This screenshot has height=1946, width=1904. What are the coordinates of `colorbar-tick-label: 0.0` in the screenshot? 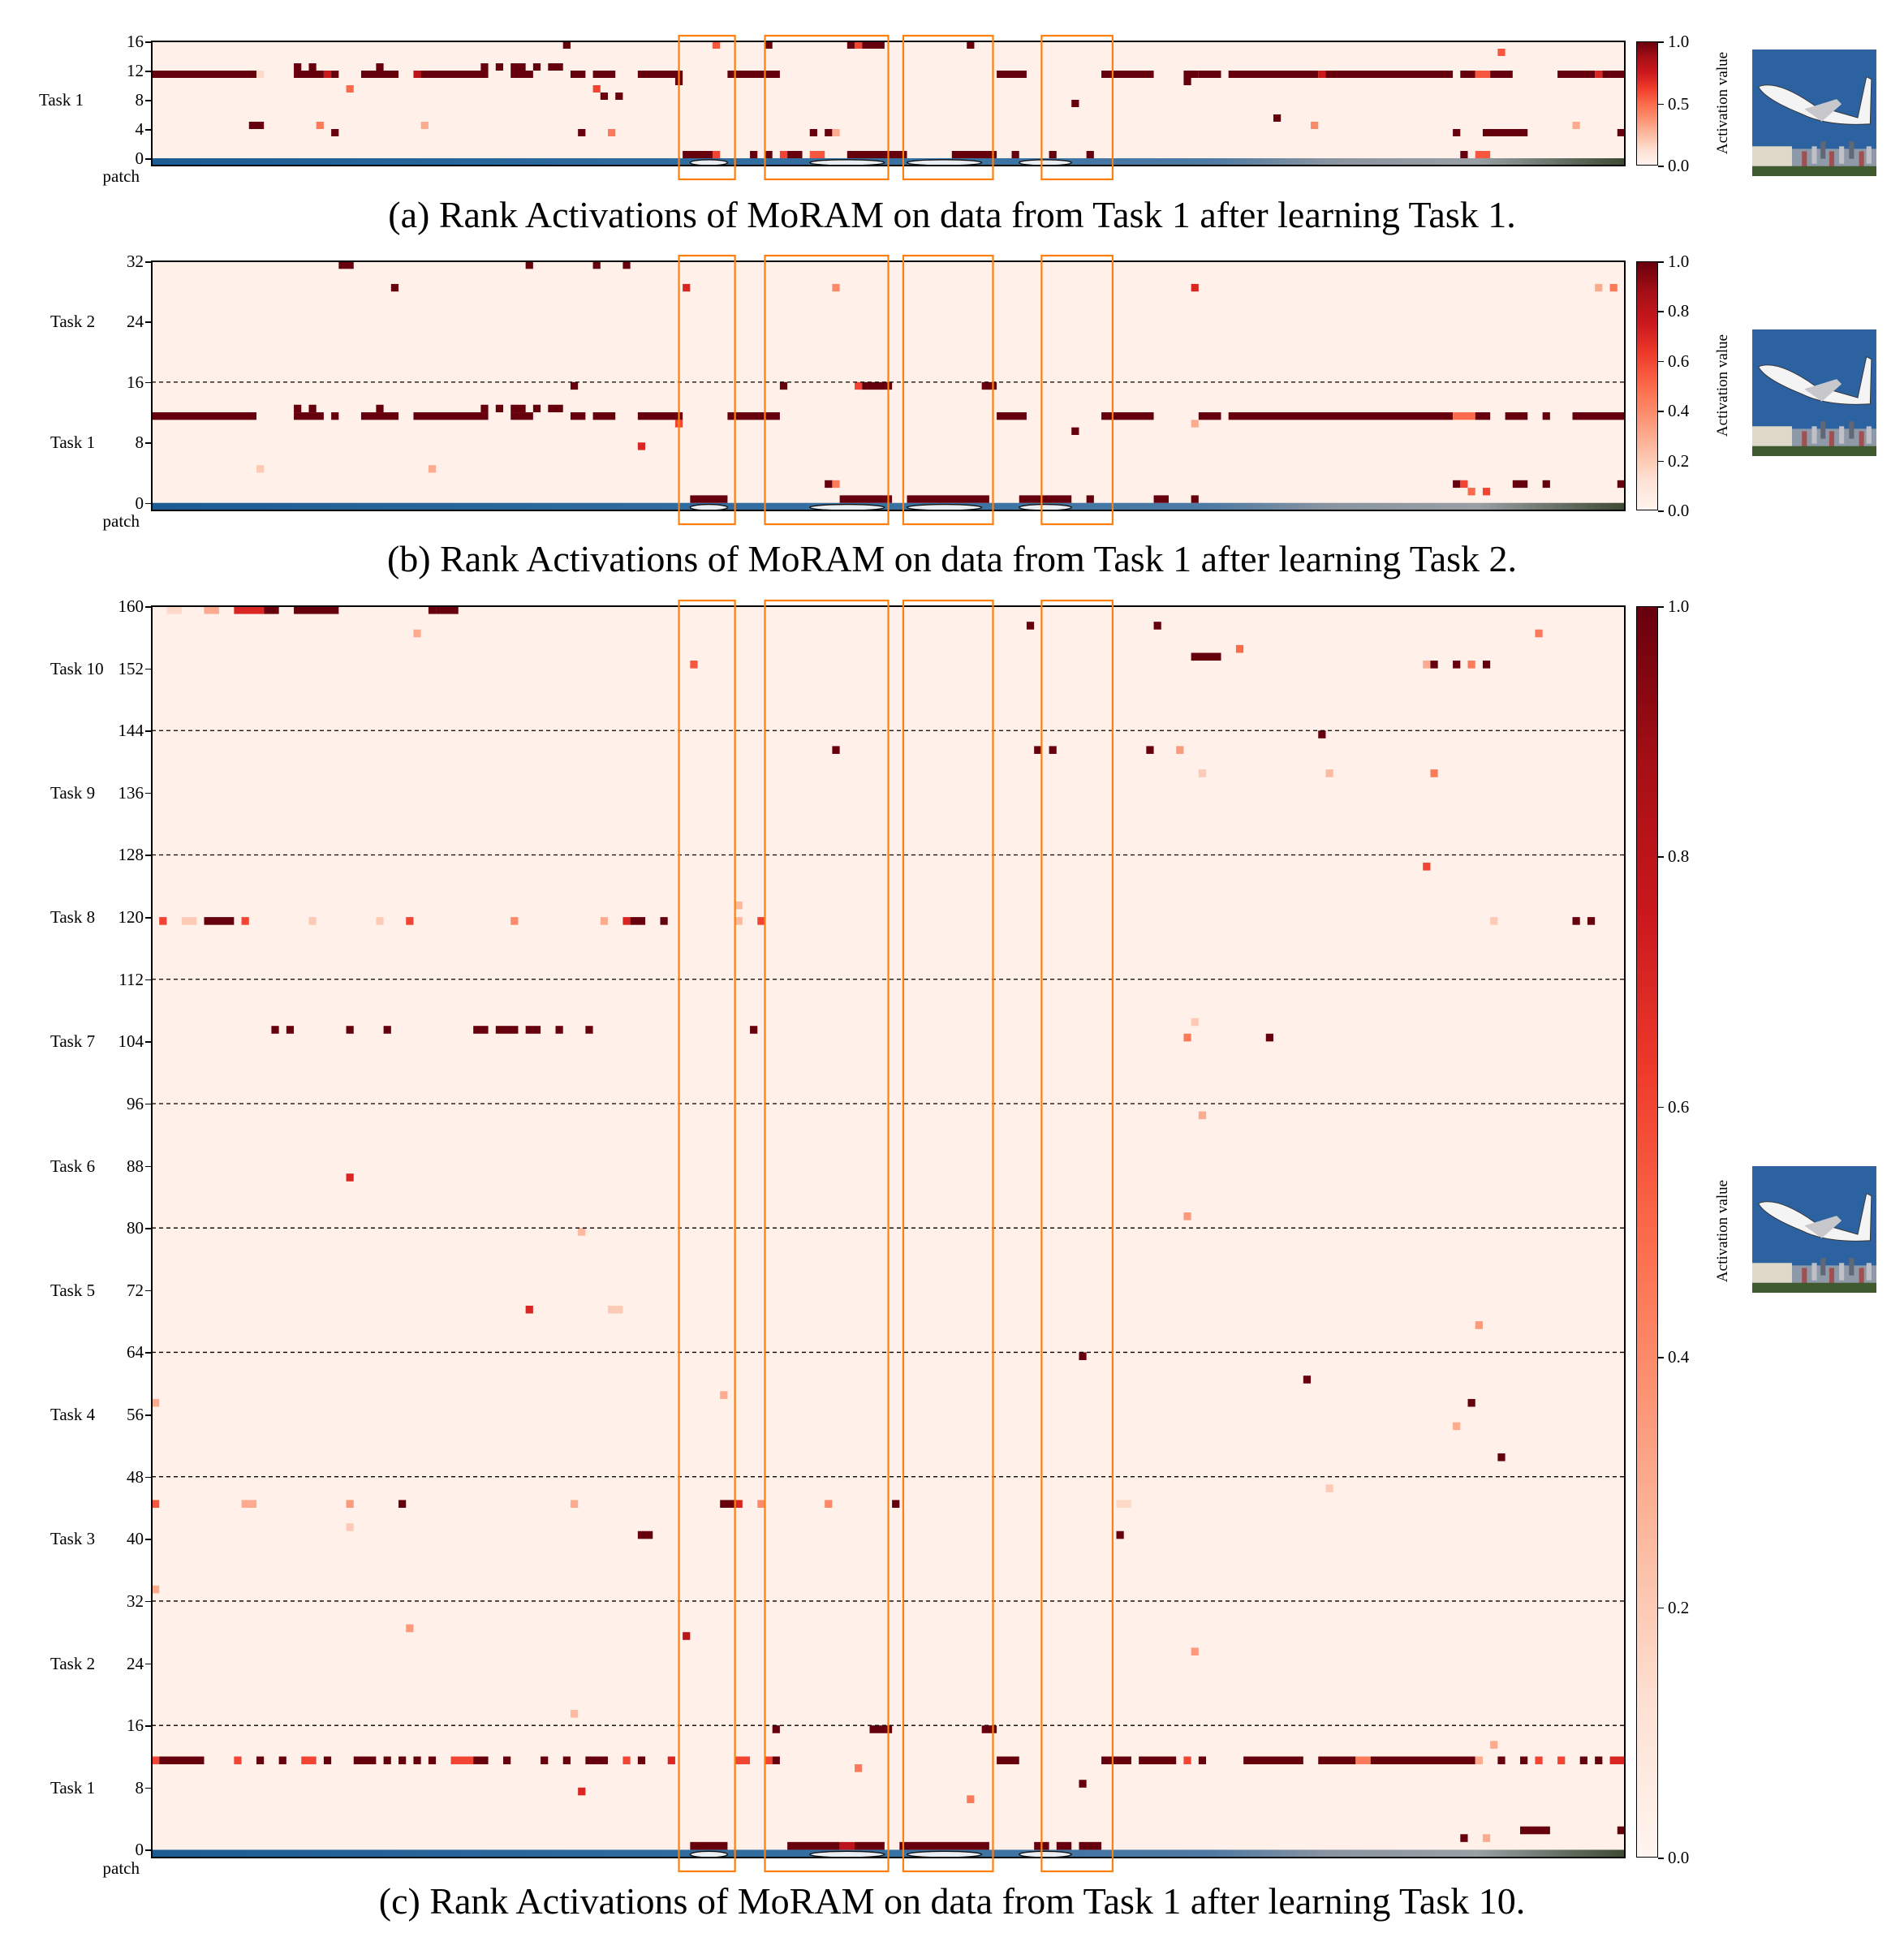 It's located at (1679, 166).